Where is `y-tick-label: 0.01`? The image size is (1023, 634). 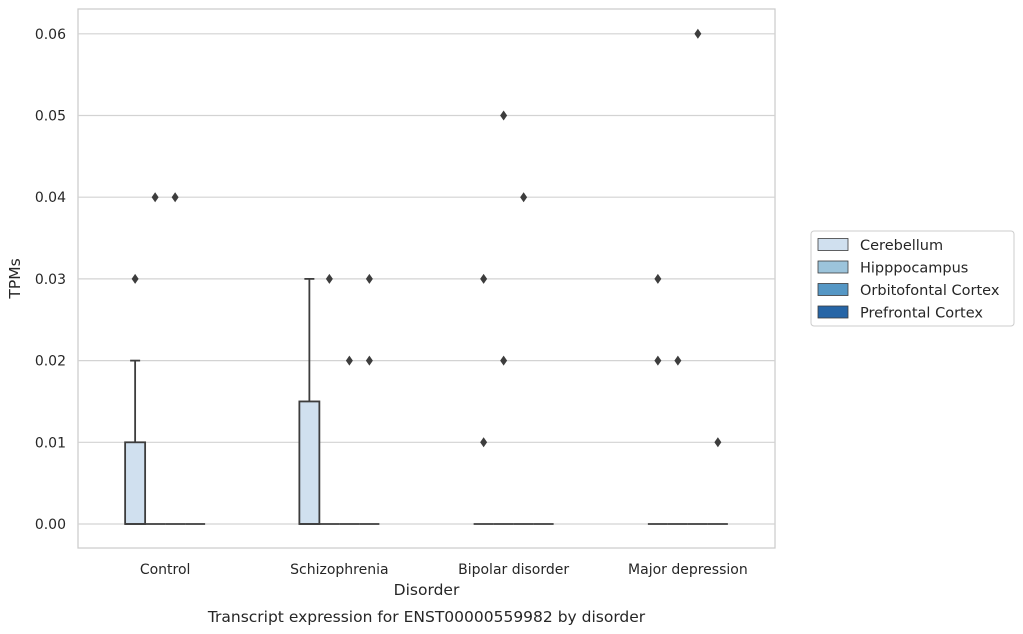 y-tick-label: 0.01 is located at coordinates (50, 443).